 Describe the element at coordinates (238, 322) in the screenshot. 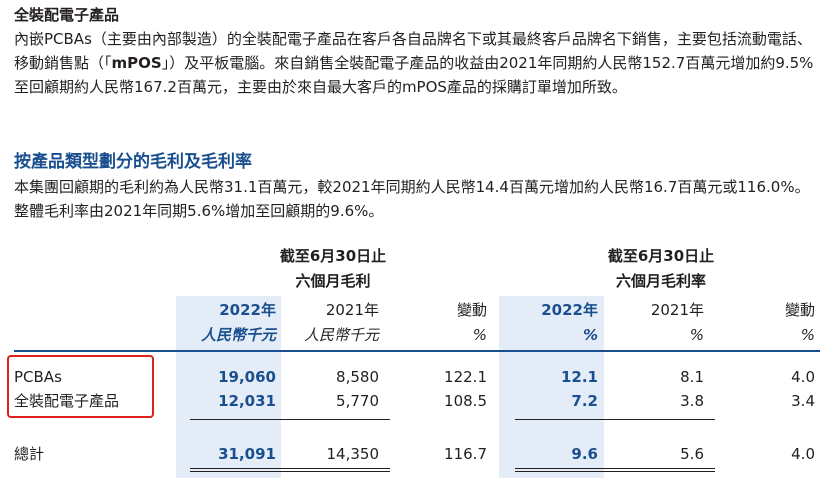

I see `col-header-gp-2022: 2022年 人民幣千元` at that location.